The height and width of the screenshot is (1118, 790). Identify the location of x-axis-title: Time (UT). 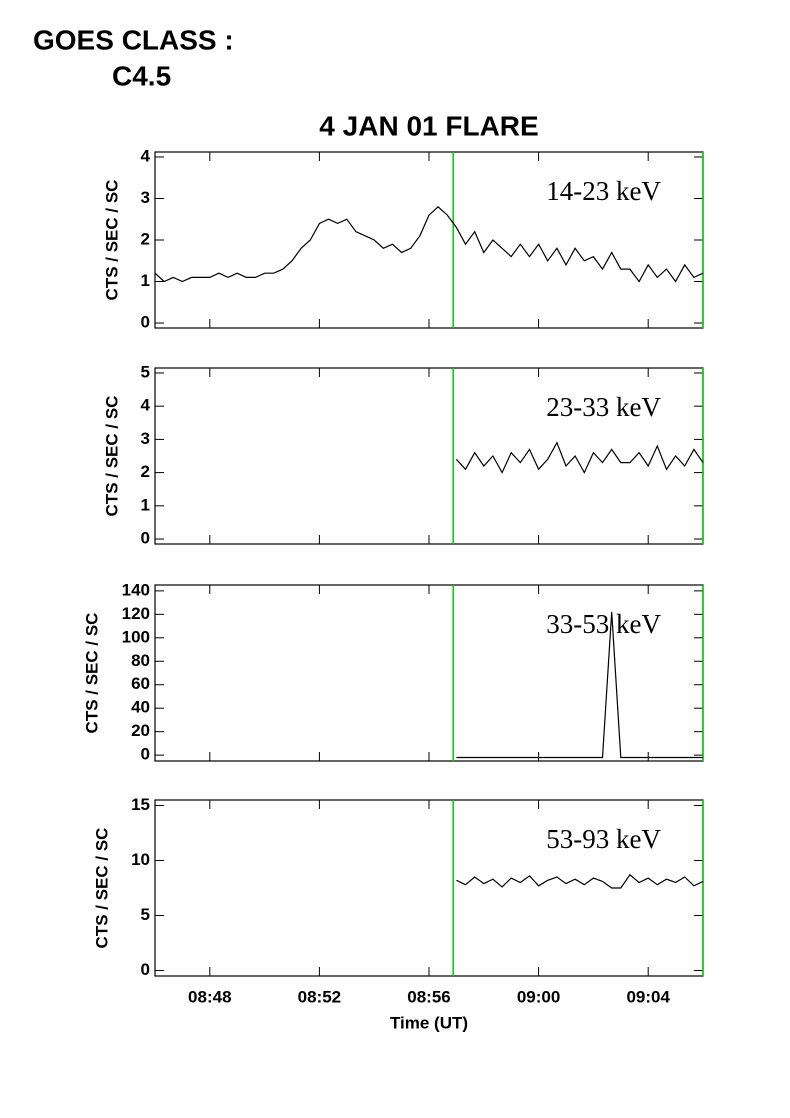
(429, 1022).